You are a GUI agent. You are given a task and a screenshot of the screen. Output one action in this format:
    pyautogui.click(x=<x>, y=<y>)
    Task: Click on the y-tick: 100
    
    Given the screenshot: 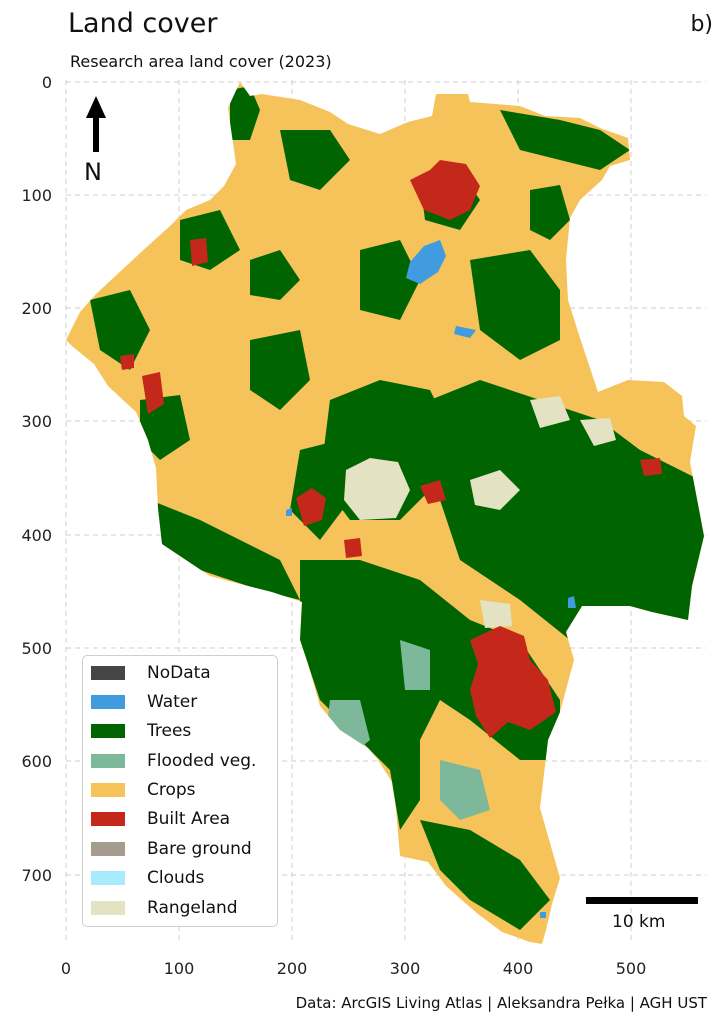 What is the action you would take?
    pyautogui.click(x=36, y=195)
    